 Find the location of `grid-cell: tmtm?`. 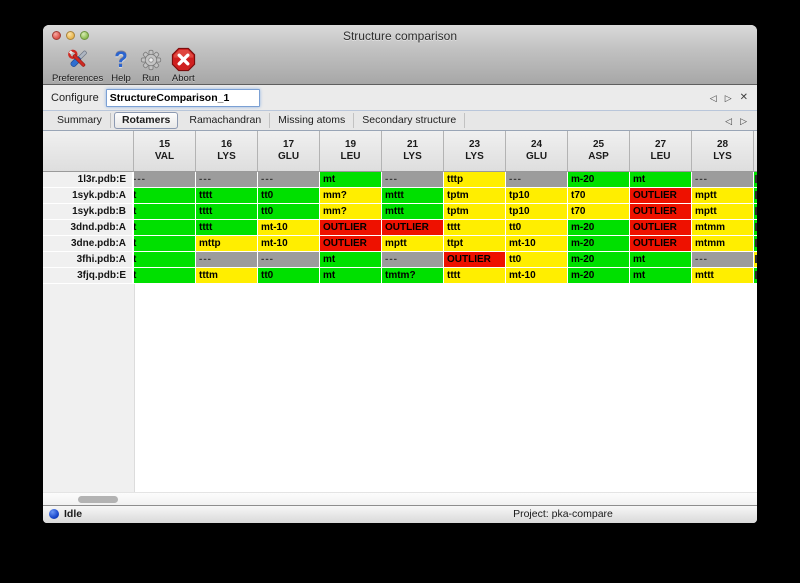

grid-cell: tmtm? is located at coordinates (413, 276).